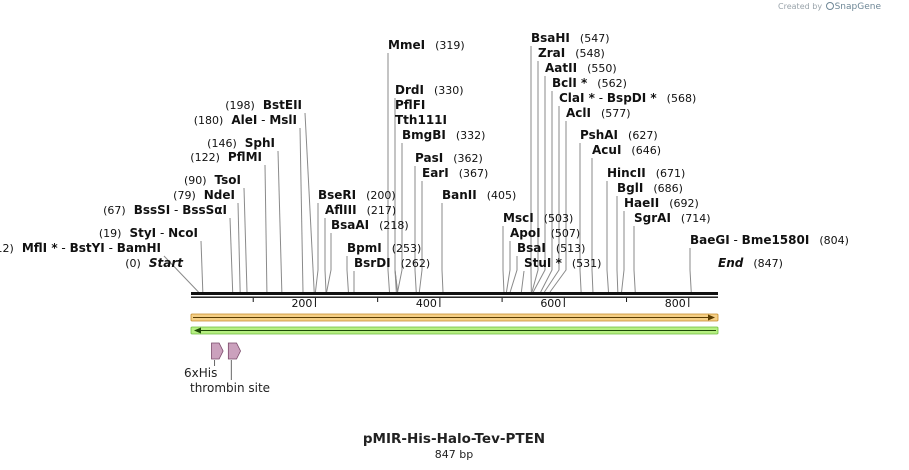 The image size is (909, 470). Describe the element at coordinates (696, 218) in the screenshot. I see `enzyme-position-sgrai: (714)` at that location.